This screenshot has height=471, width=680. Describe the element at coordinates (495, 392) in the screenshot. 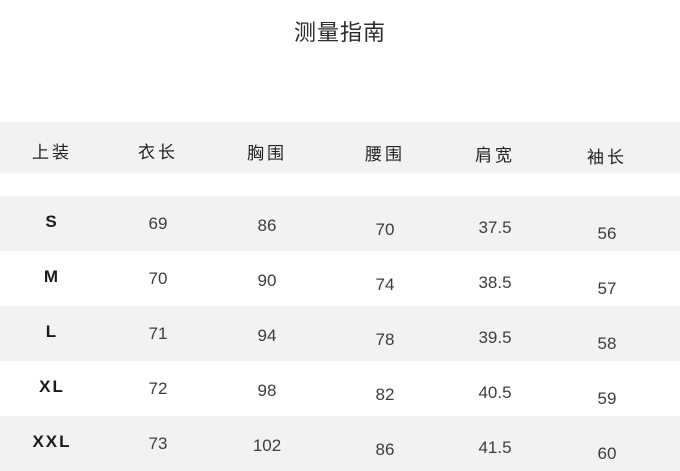

I see `cell-shoulder: 40.5` at that location.